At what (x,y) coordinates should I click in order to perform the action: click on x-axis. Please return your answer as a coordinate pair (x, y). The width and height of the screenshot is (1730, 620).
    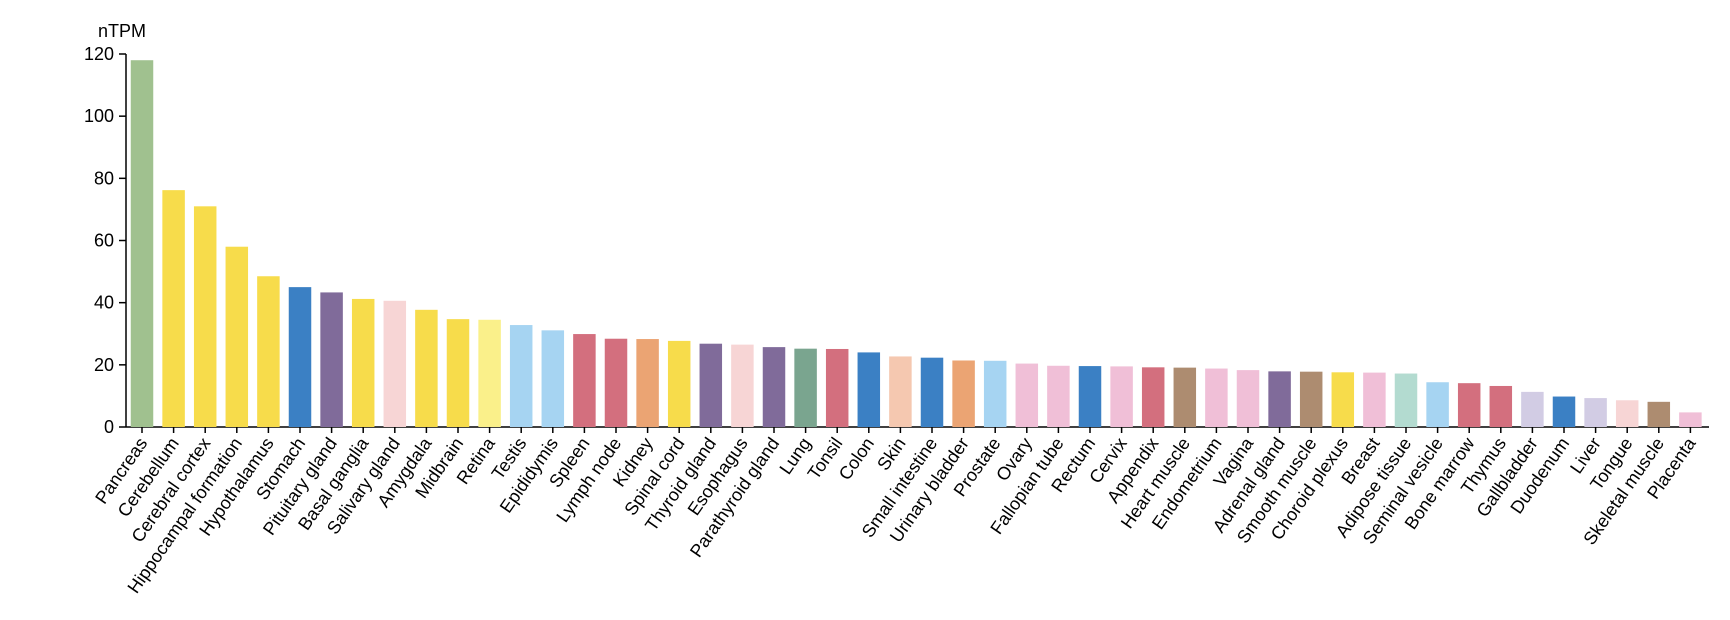
    Looking at the image, I should click on (917, 429).